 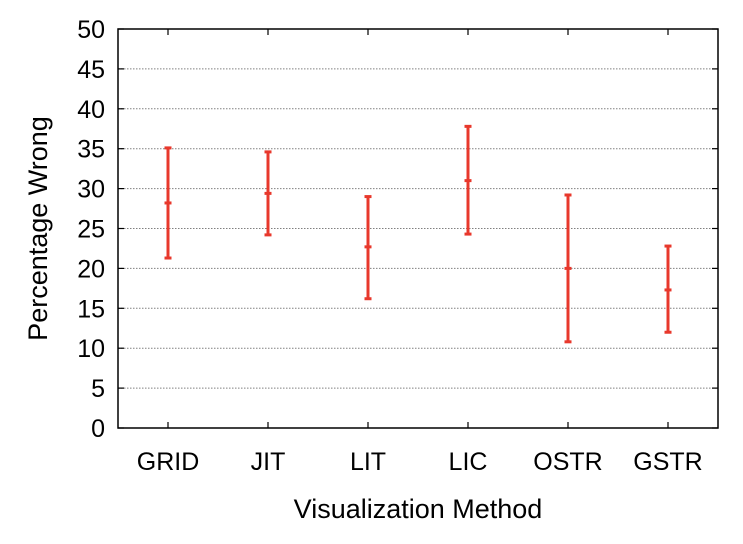 I want to click on error-bar-ostr, so click(x=568, y=268).